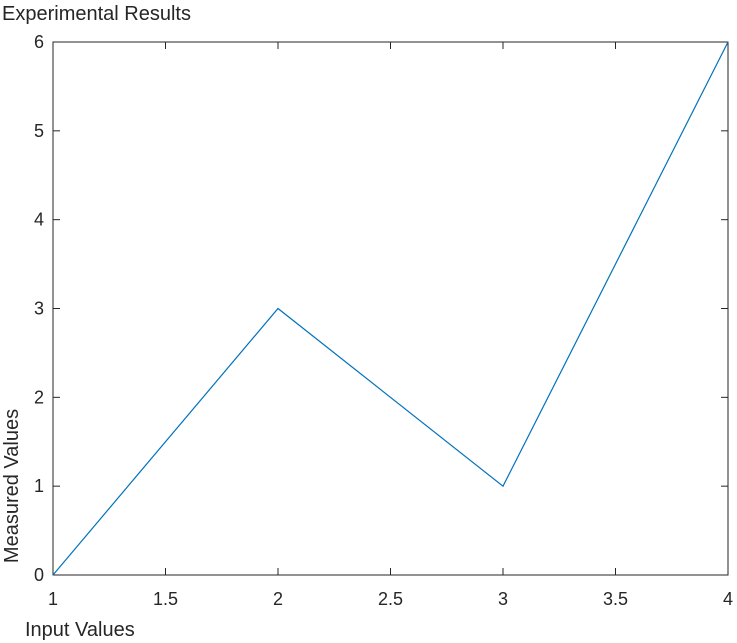  What do you see at coordinates (390, 599) in the screenshot?
I see `x-tick-label: 2.5` at bounding box center [390, 599].